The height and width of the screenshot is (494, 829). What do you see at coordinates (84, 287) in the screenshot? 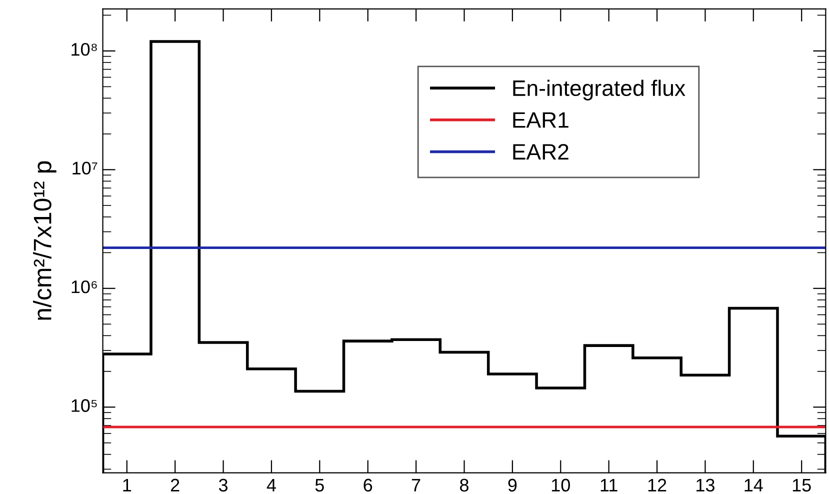
I see `y-tick-label: 10⁶` at bounding box center [84, 287].